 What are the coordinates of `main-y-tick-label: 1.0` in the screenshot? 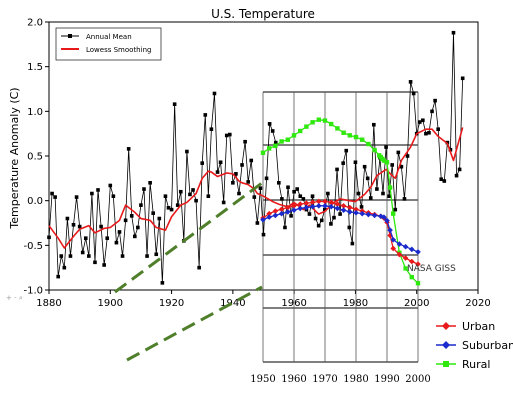 It's located at (35, 112).